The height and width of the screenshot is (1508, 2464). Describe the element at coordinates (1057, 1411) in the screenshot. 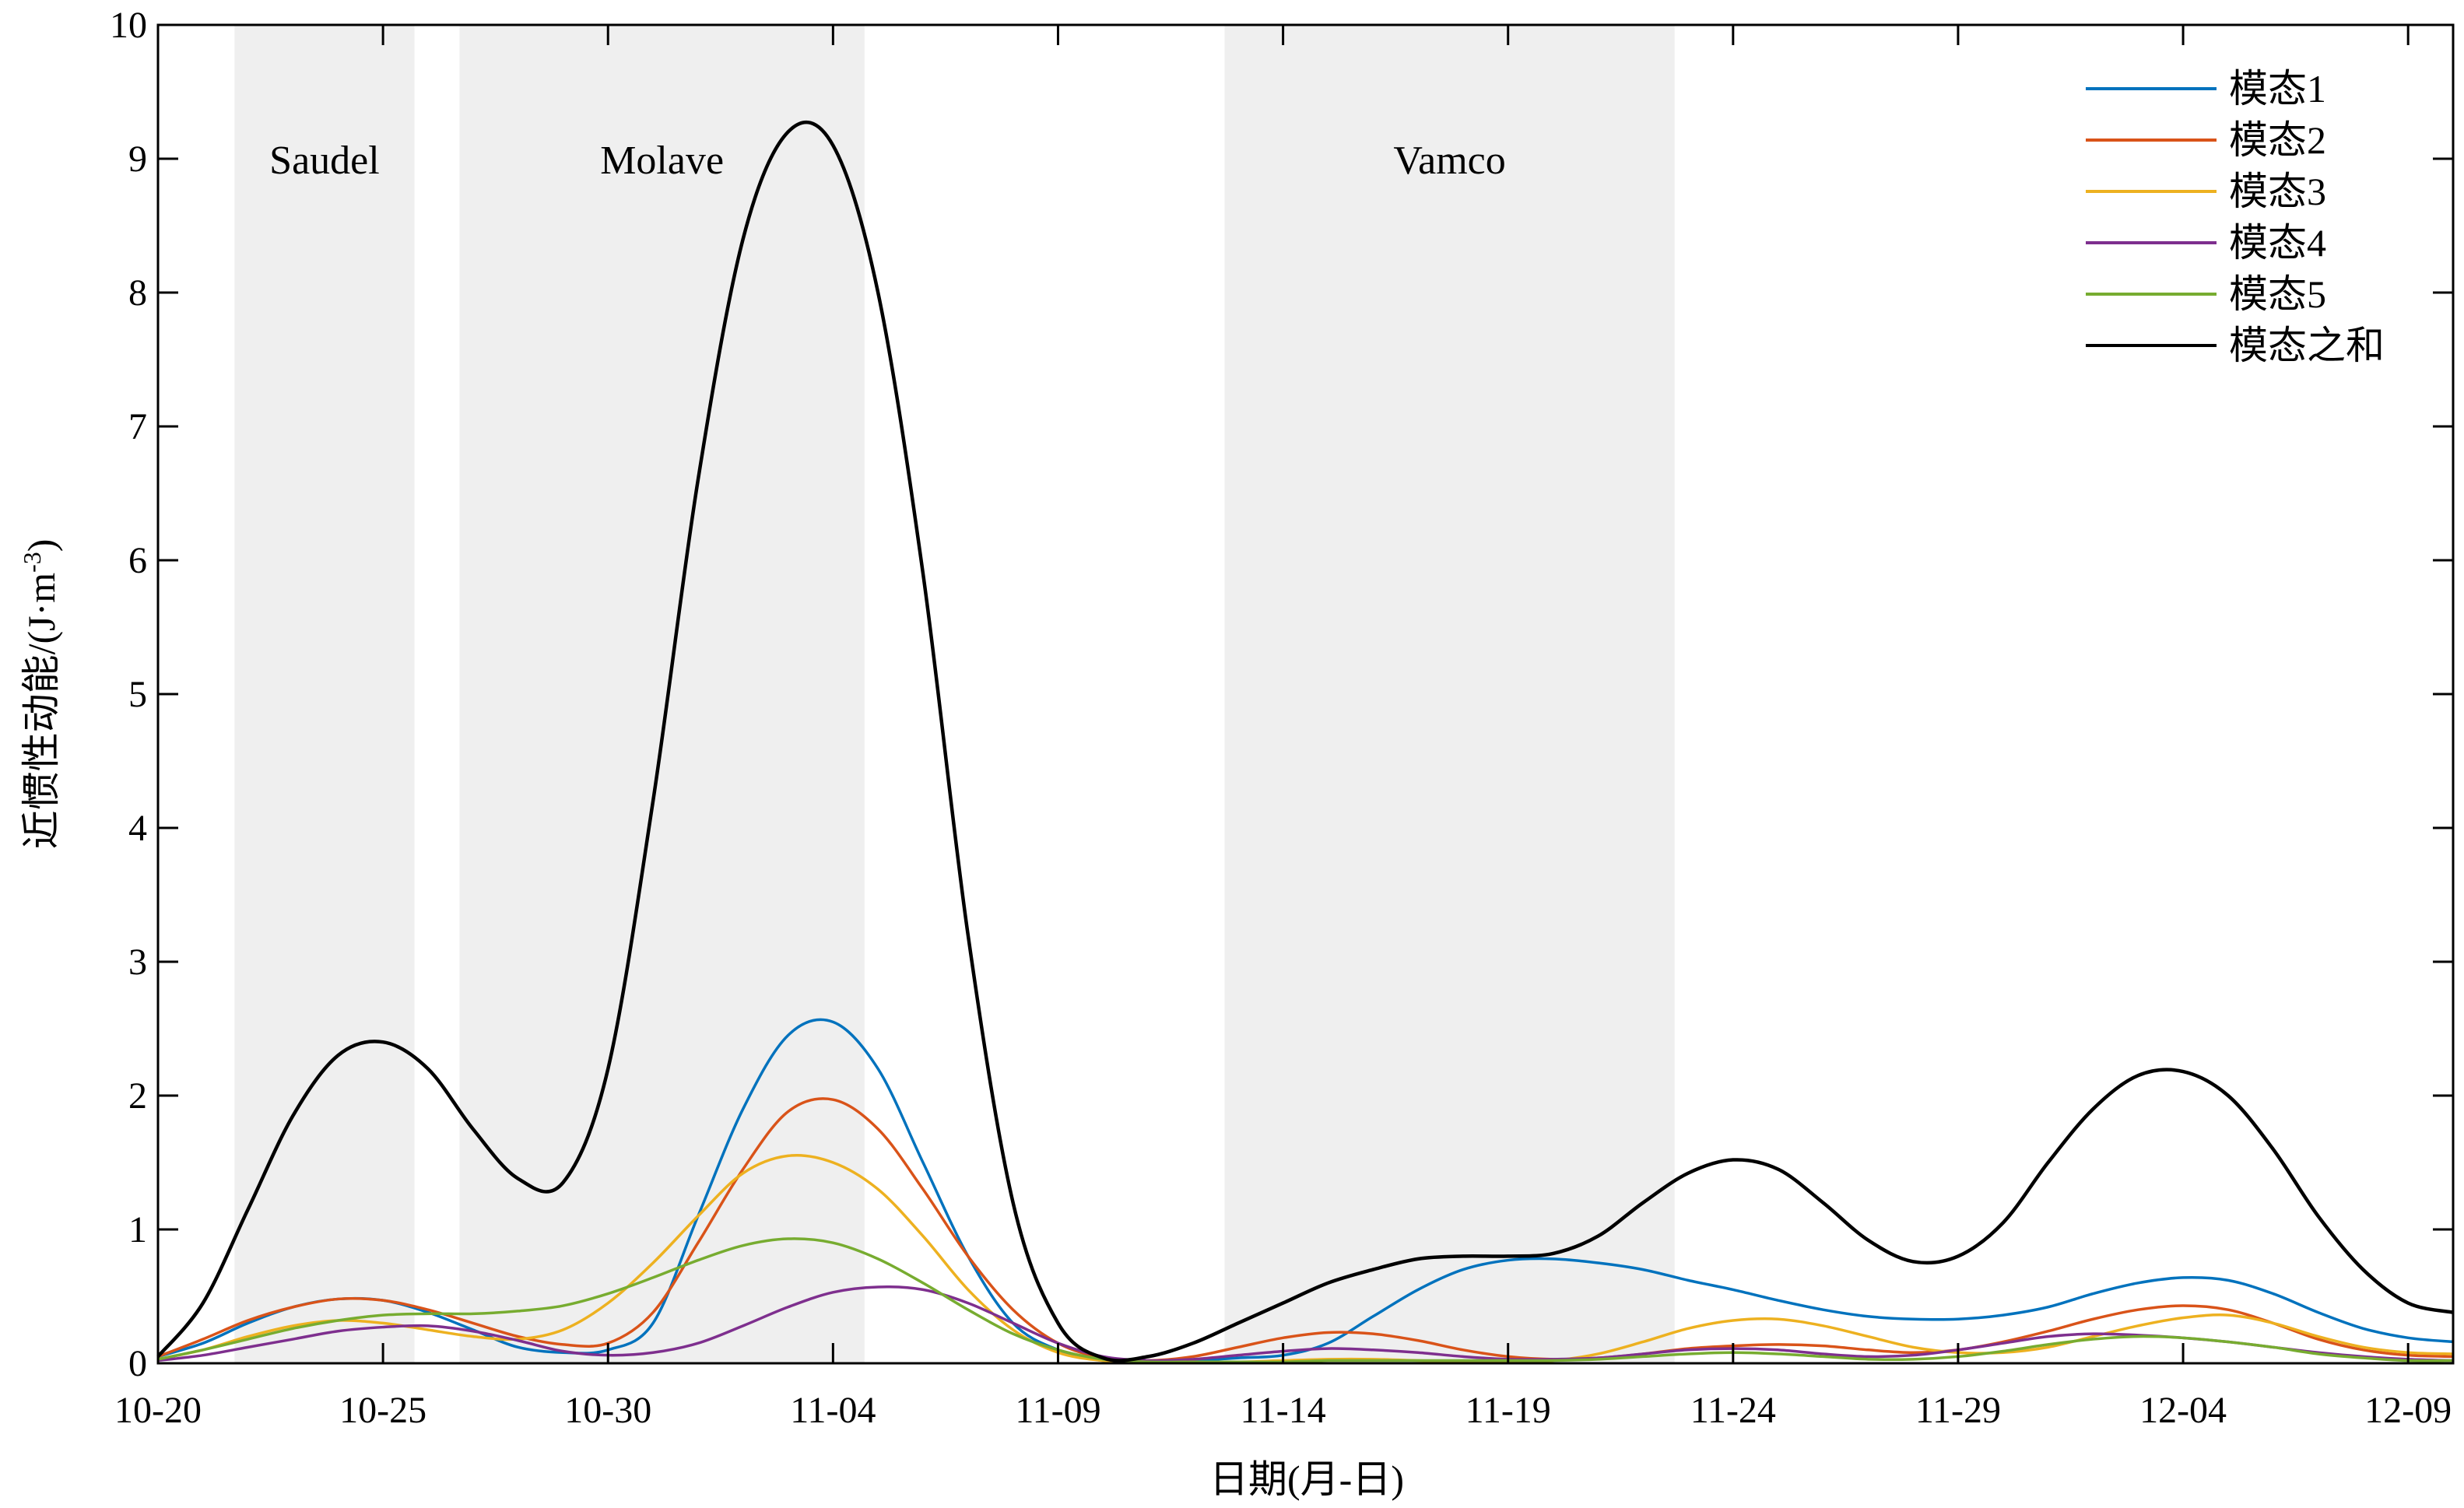

I see `x-tick-label: 11-09` at that location.